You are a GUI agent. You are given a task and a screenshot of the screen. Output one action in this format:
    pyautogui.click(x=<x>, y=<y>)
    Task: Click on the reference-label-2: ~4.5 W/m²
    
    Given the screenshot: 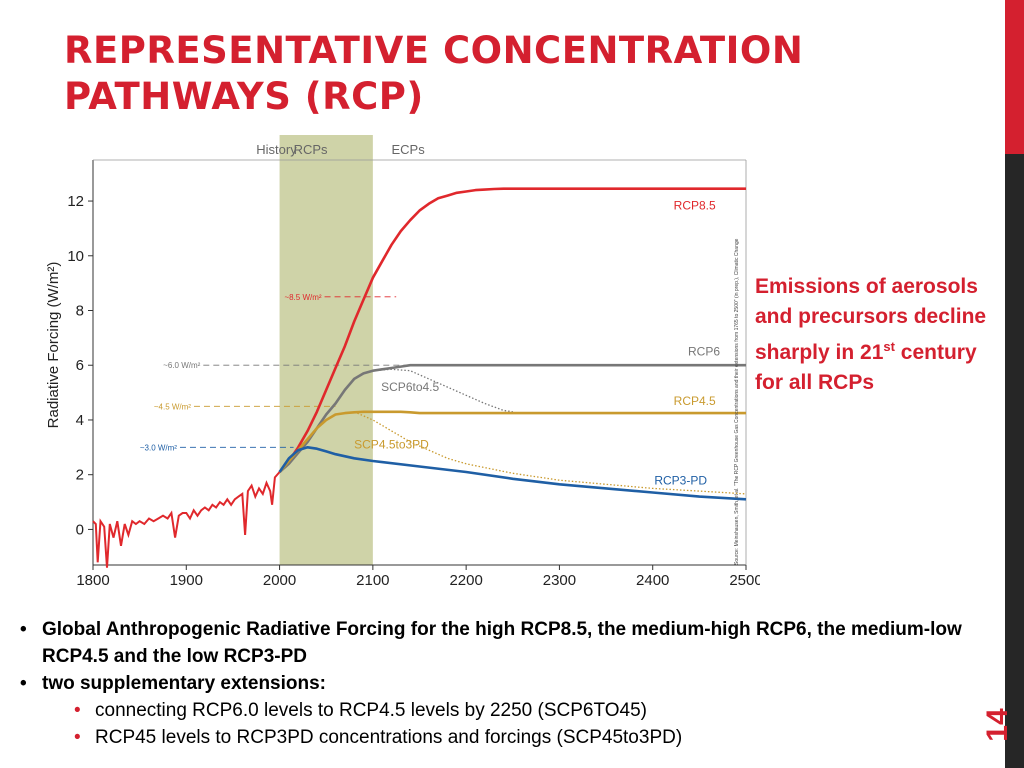 What is the action you would take?
    pyautogui.click(x=172, y=406)
    